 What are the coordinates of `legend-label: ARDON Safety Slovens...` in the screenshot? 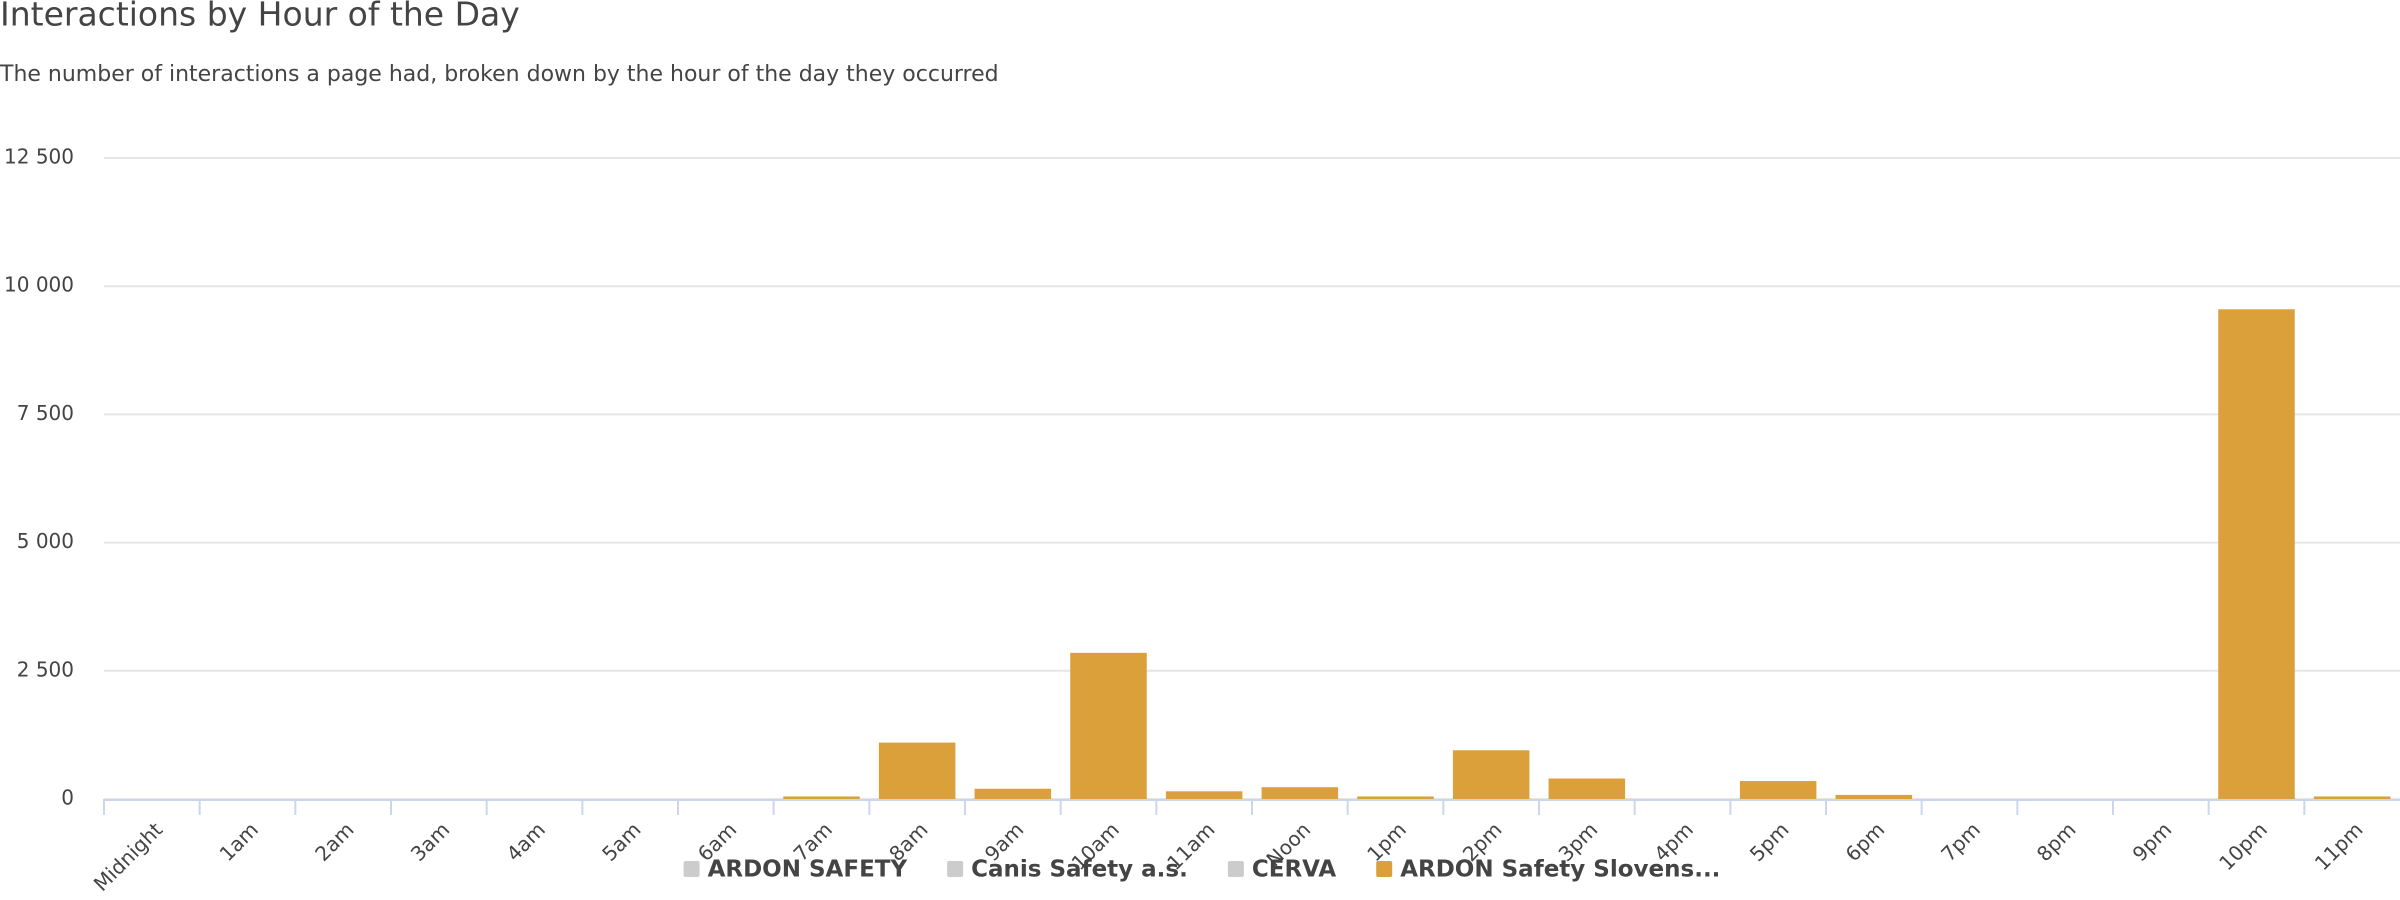 It's located at (1560, 870).